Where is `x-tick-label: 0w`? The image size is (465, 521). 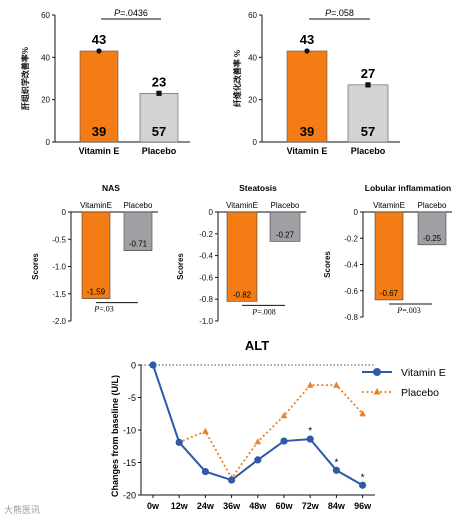 x-tick-label: 0w is located at coordinates (153, 506).